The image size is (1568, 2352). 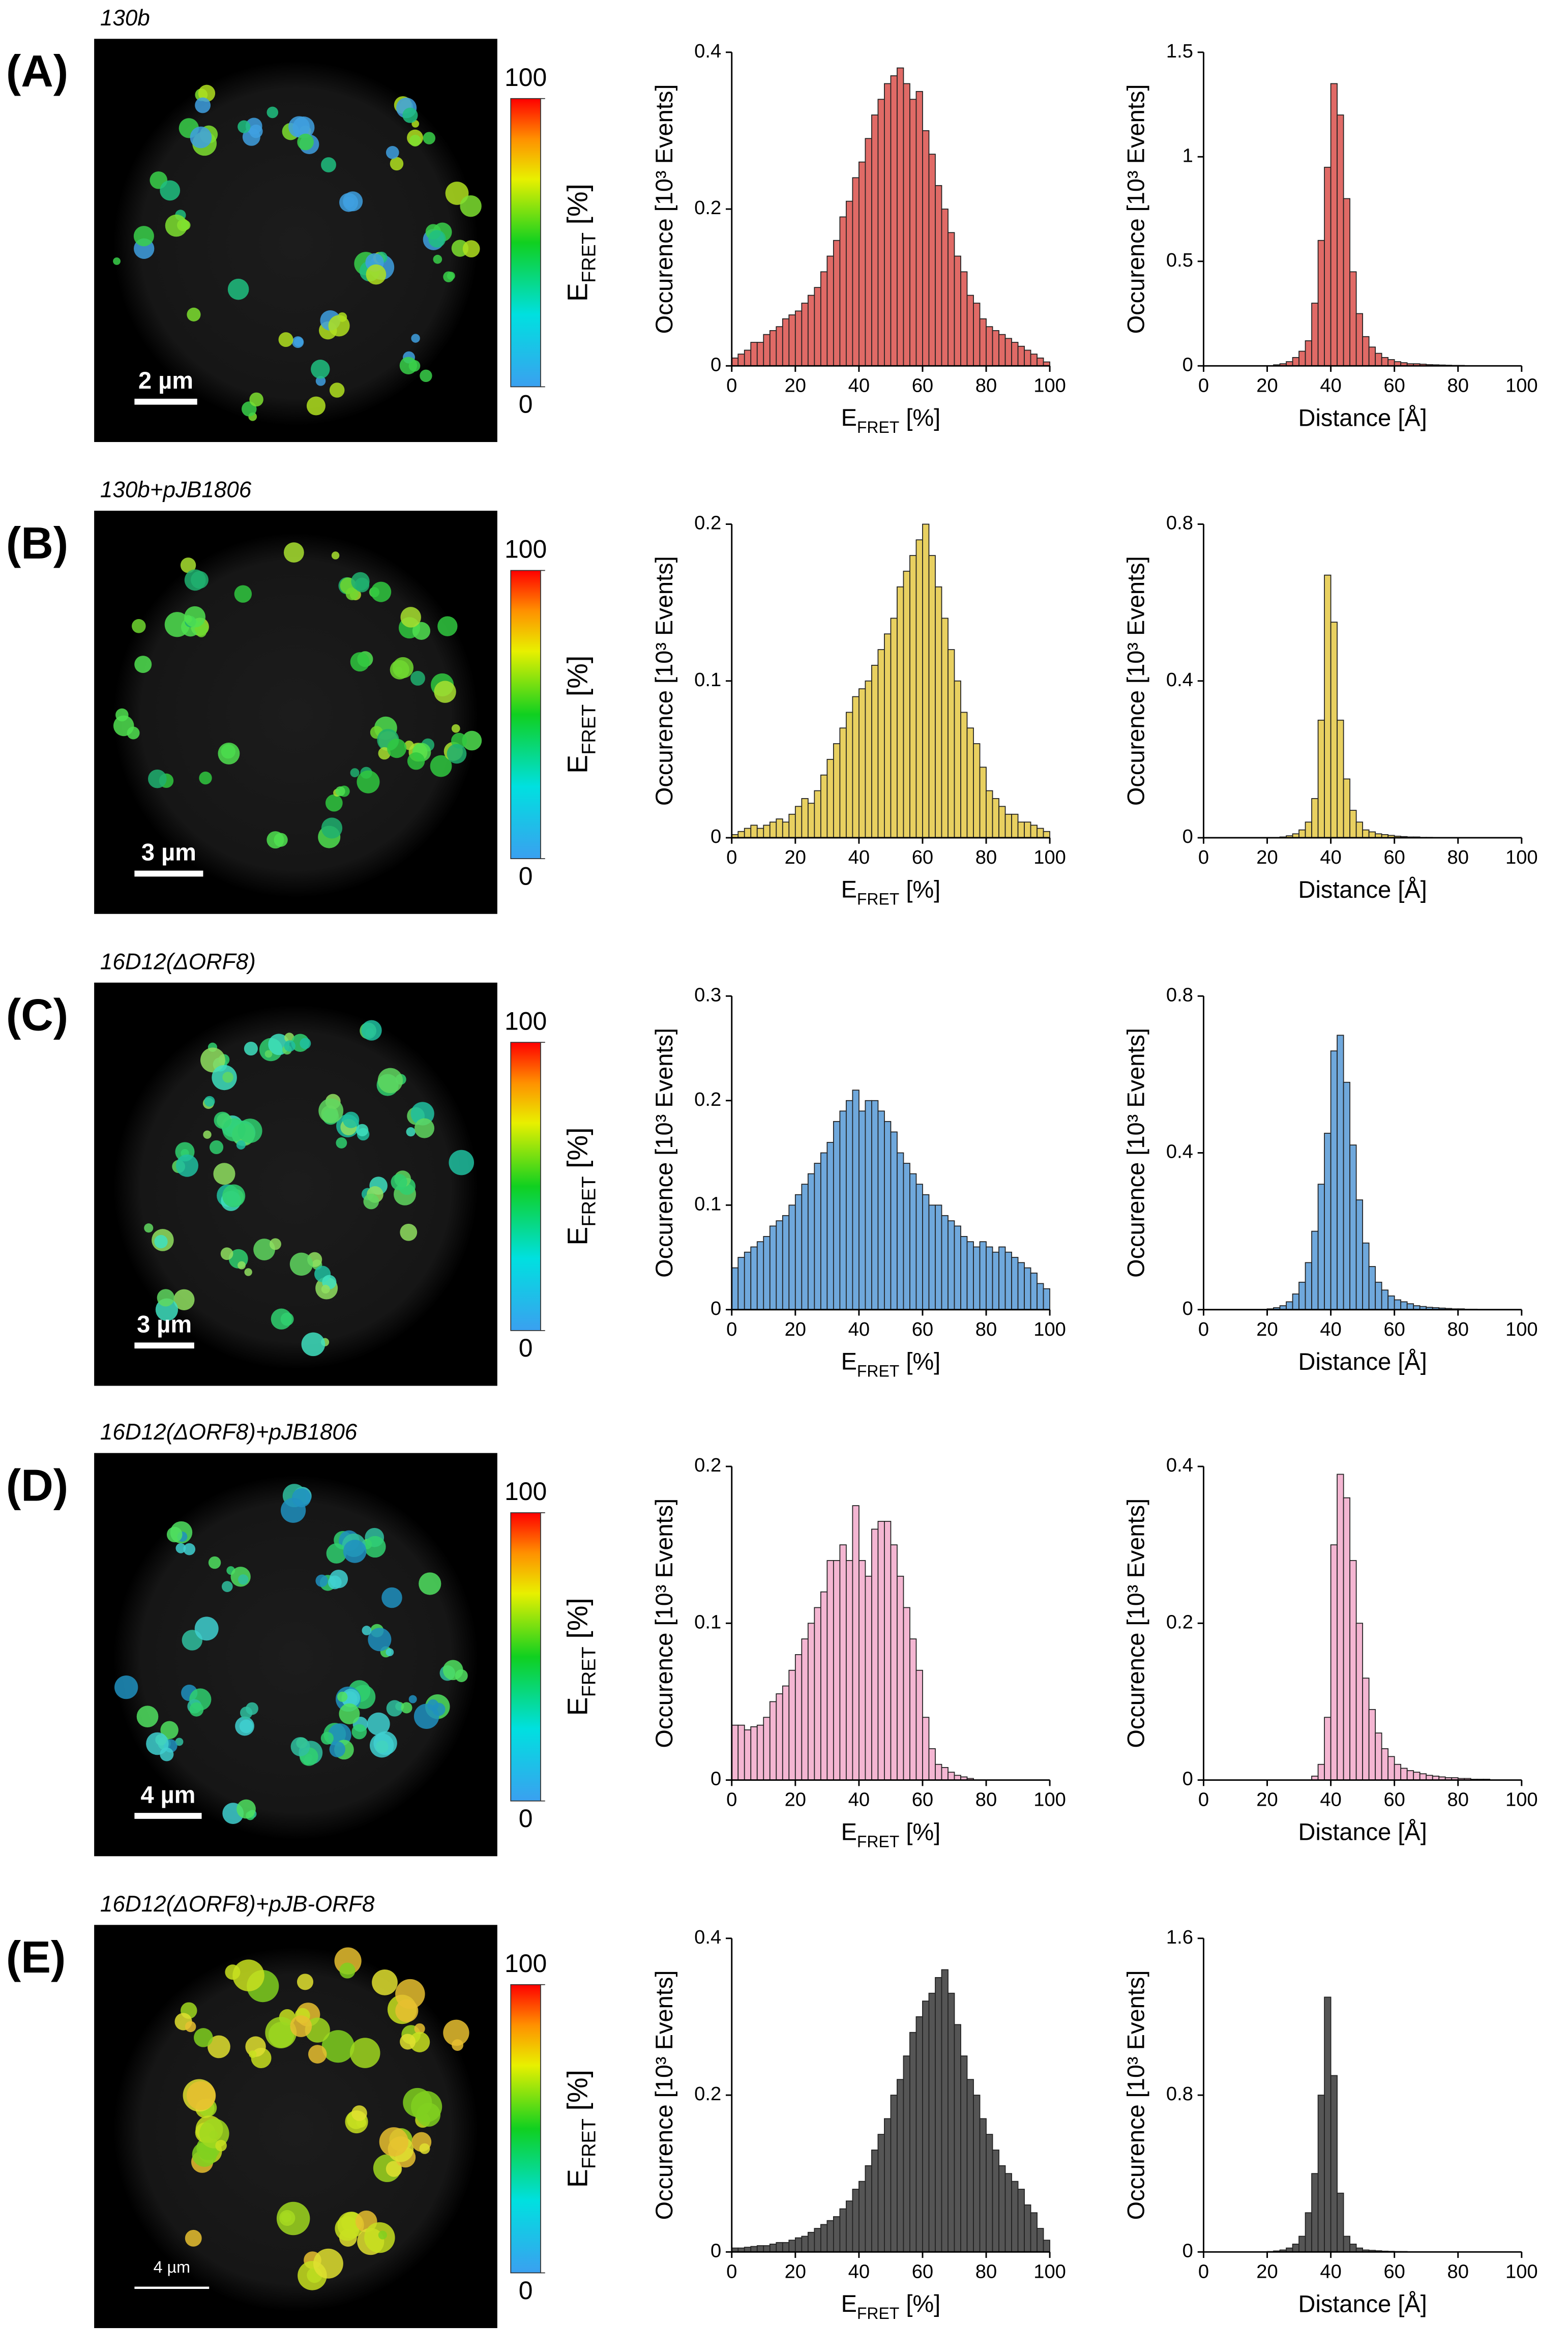 What do you see at coordinates (731, 1800) in the screenshot?
I see `x-tick-label: 0` at bounding box center [731, 1800].